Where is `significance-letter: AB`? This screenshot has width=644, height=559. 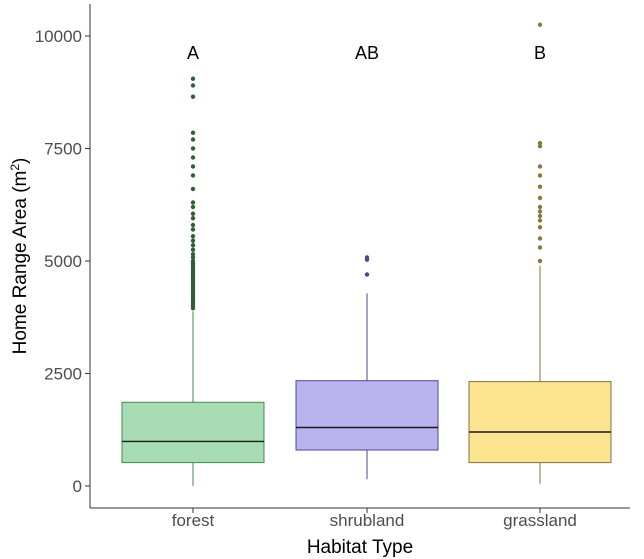
significance-letter: AB is located at coordinates (367, 53).